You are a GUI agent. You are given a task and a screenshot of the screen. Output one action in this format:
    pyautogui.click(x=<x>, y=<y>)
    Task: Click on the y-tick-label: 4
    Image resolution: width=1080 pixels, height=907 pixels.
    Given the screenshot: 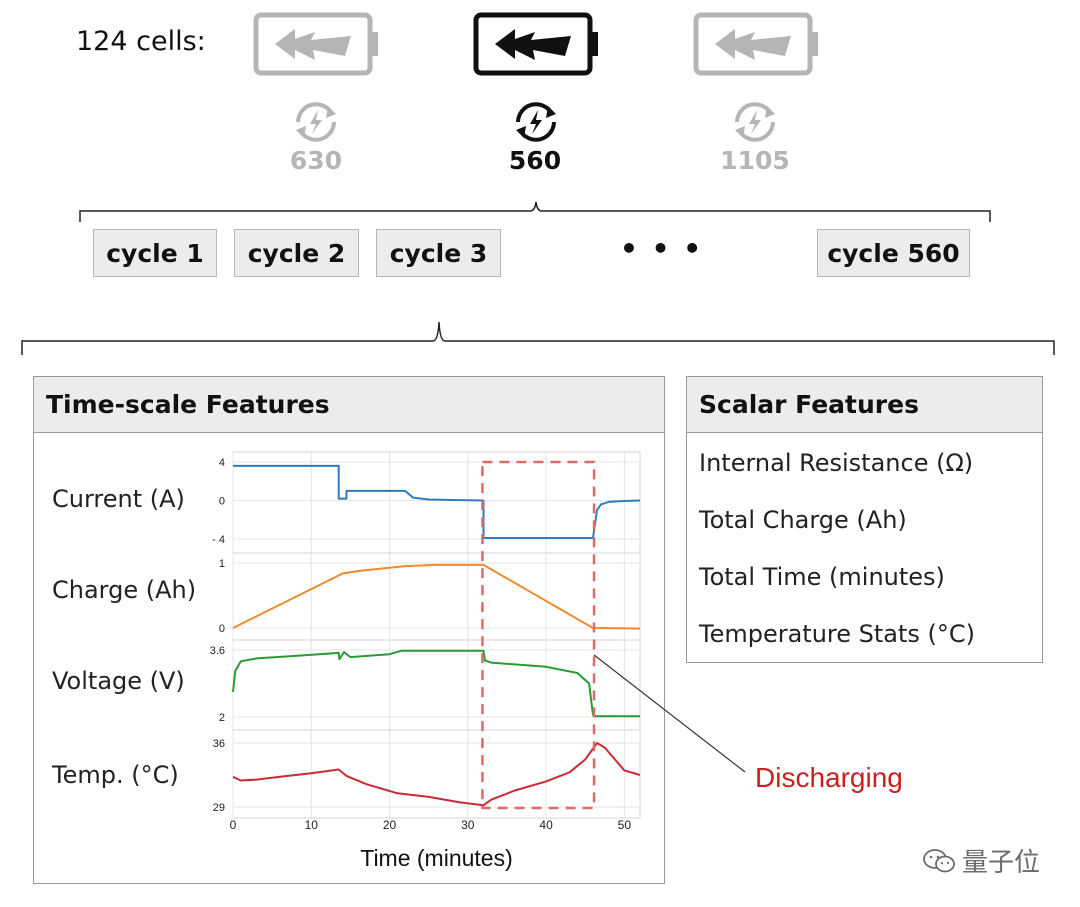 What is the action you would take?
    pyautogui.click(x=222, y=463)
    